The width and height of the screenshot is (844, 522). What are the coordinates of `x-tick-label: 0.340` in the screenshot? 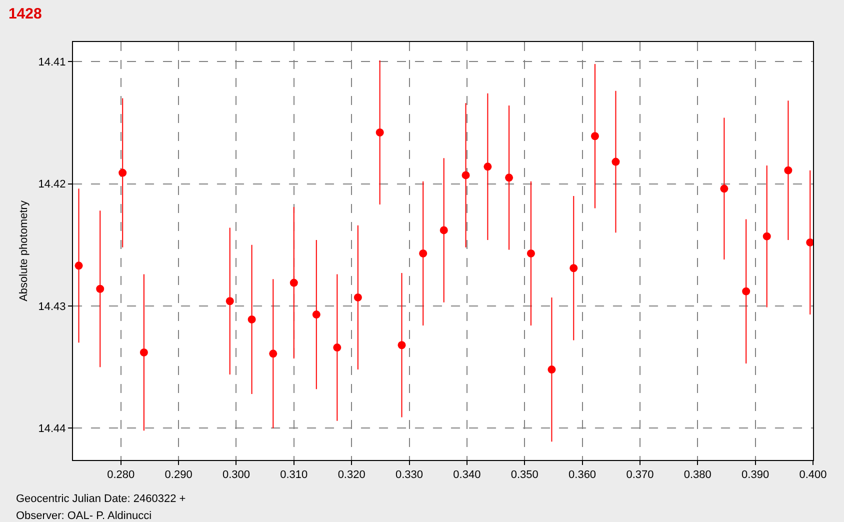 It's located at (467, 475).